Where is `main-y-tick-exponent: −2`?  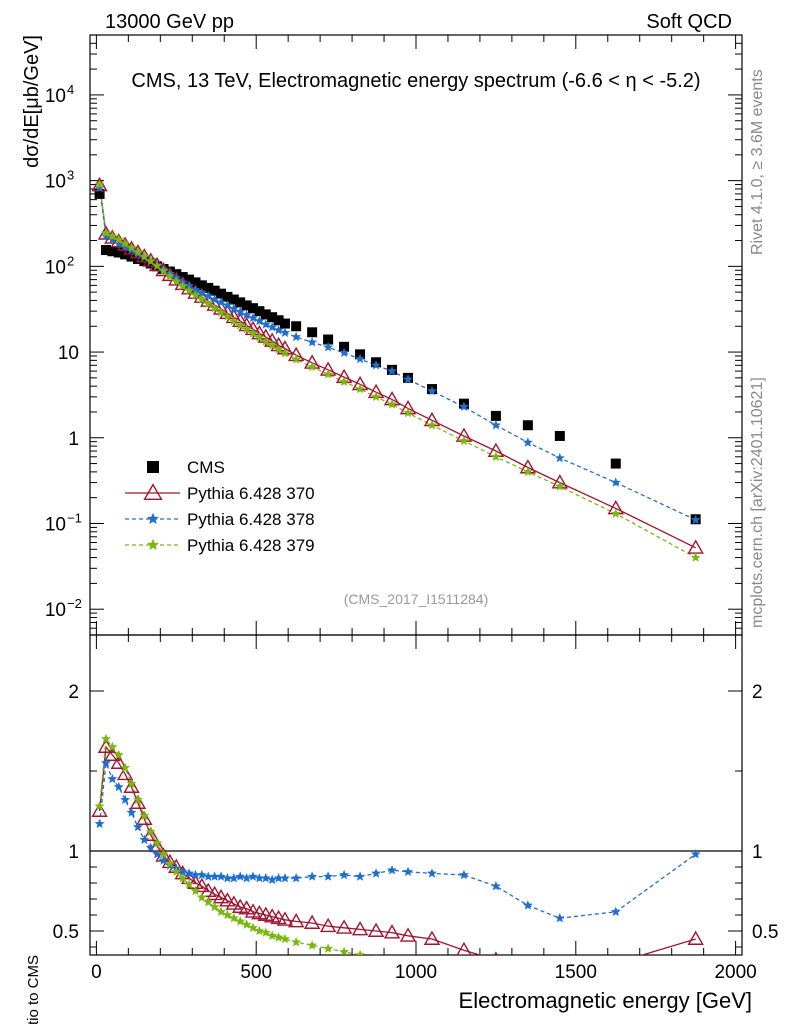
main-y-tick-exponent: −2 is located at coordinates (74, 603).